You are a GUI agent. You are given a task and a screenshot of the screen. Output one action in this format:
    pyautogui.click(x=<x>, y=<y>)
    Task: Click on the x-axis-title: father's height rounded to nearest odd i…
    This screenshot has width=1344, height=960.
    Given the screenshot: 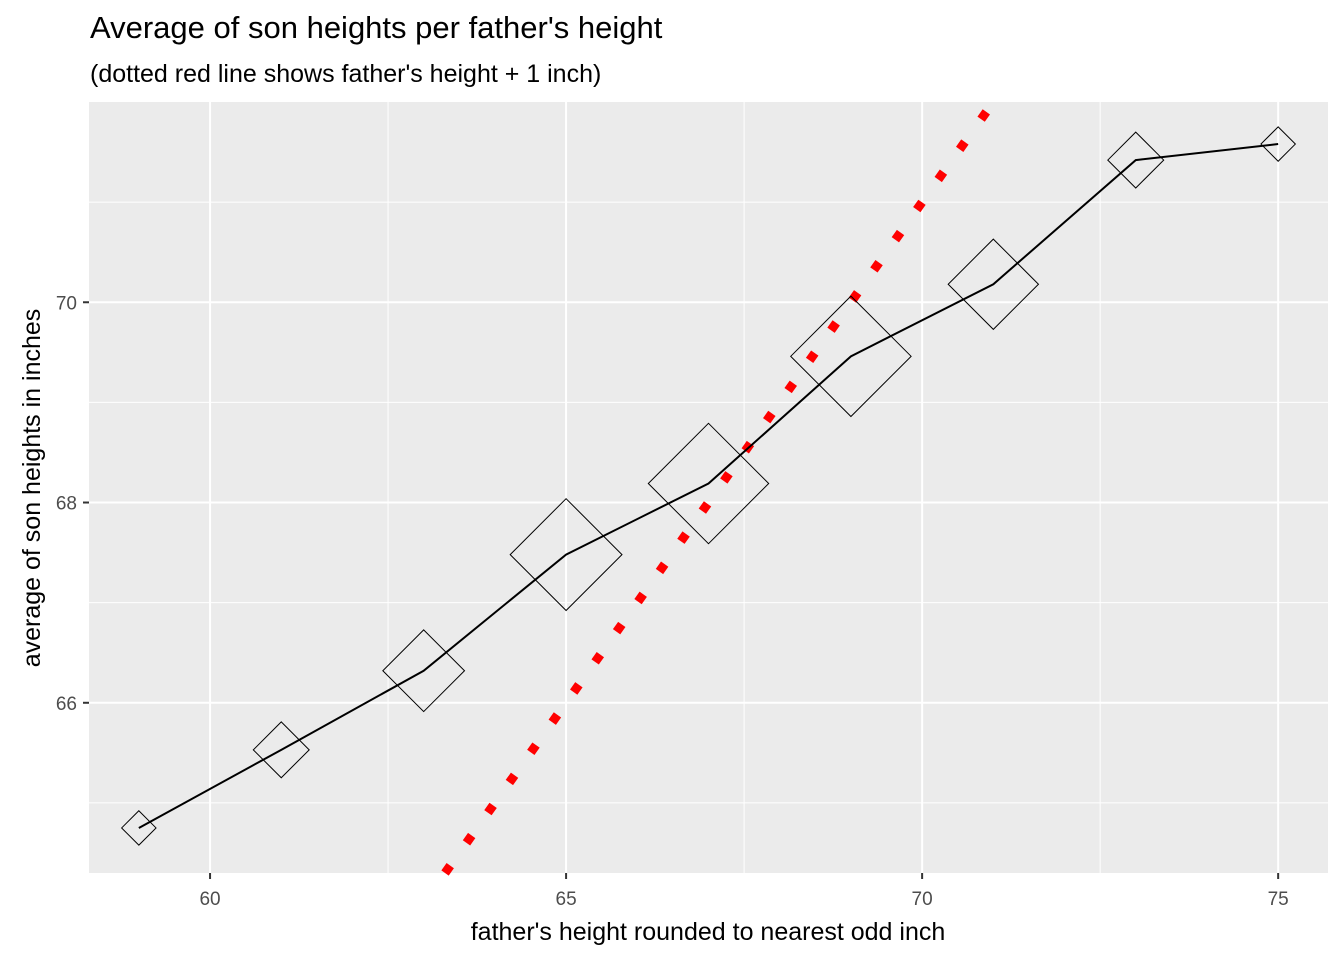 What is the action you would take?
    pyautogui.click(x=708, y=932)
    